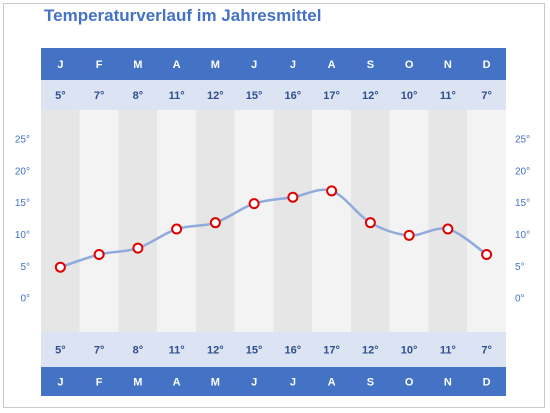  I want to click on month-label-bottom: F, so click(99, 382).